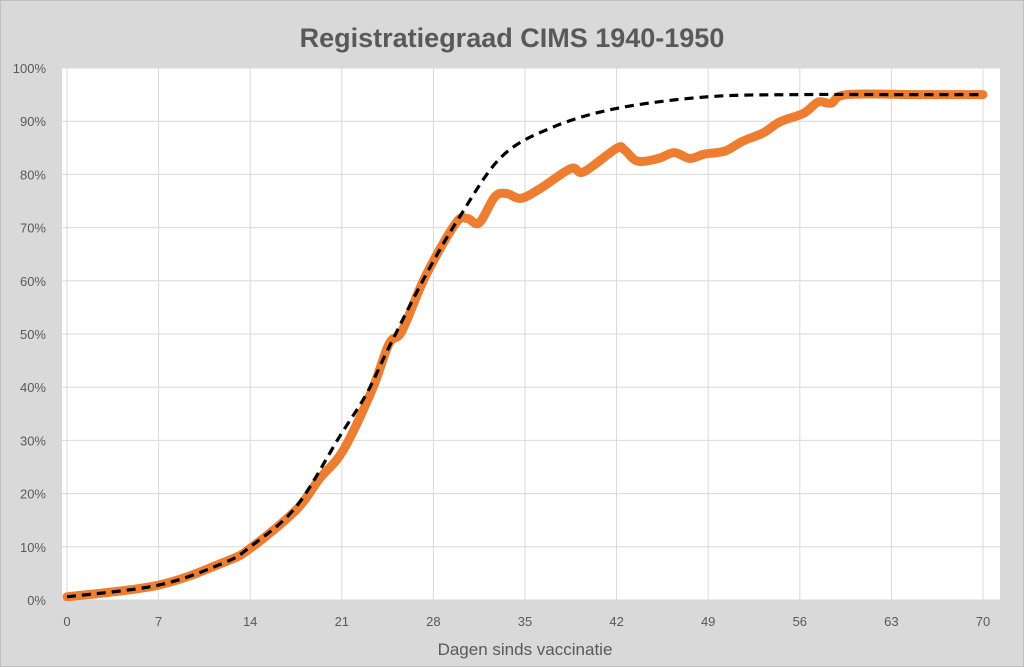 Image resolution: width=1024 pixels, height=667 pixels. I want to click on x-tick-label: 7, so click(158, 621).